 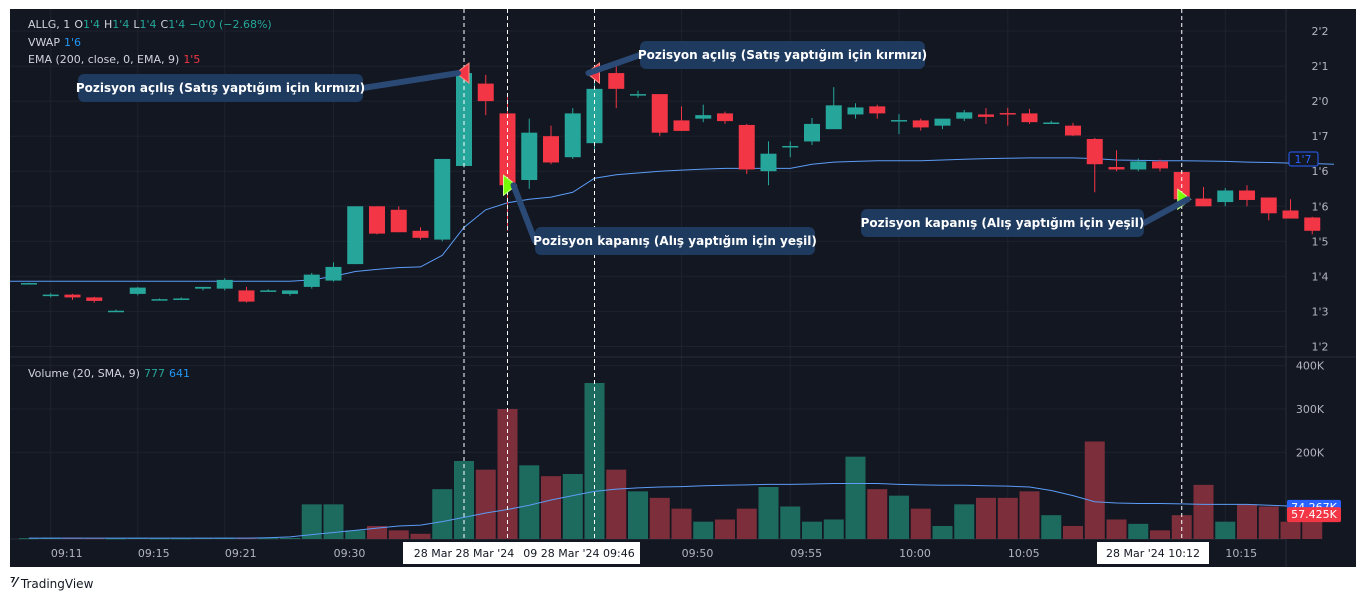 I want to click on time-tick-label: 10:15, so click(x=1241, y=553).